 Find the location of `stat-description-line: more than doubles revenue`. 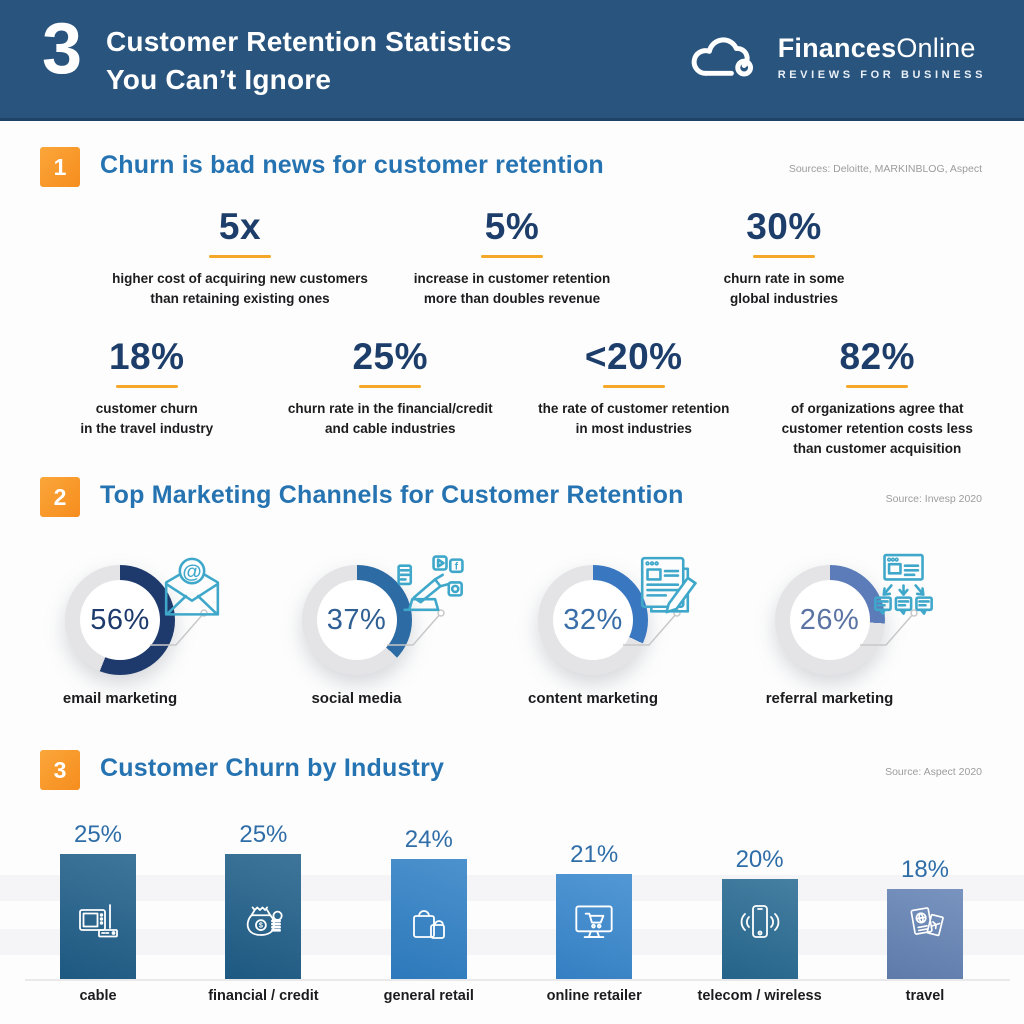

stat-description-line: more than doubles revenue is located at coordinates (512, 298).